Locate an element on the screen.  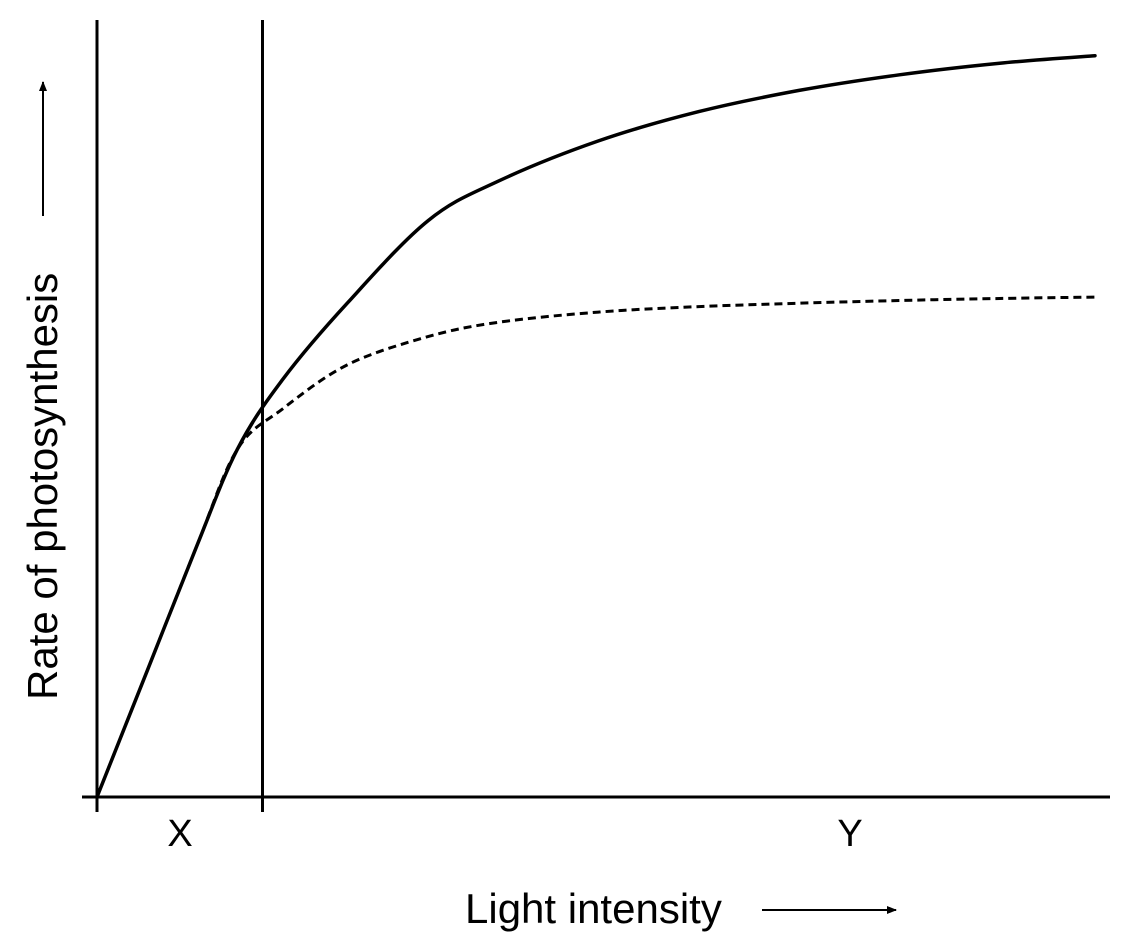
x-axis-label: Light intensity is located at coordinates (593, 908).